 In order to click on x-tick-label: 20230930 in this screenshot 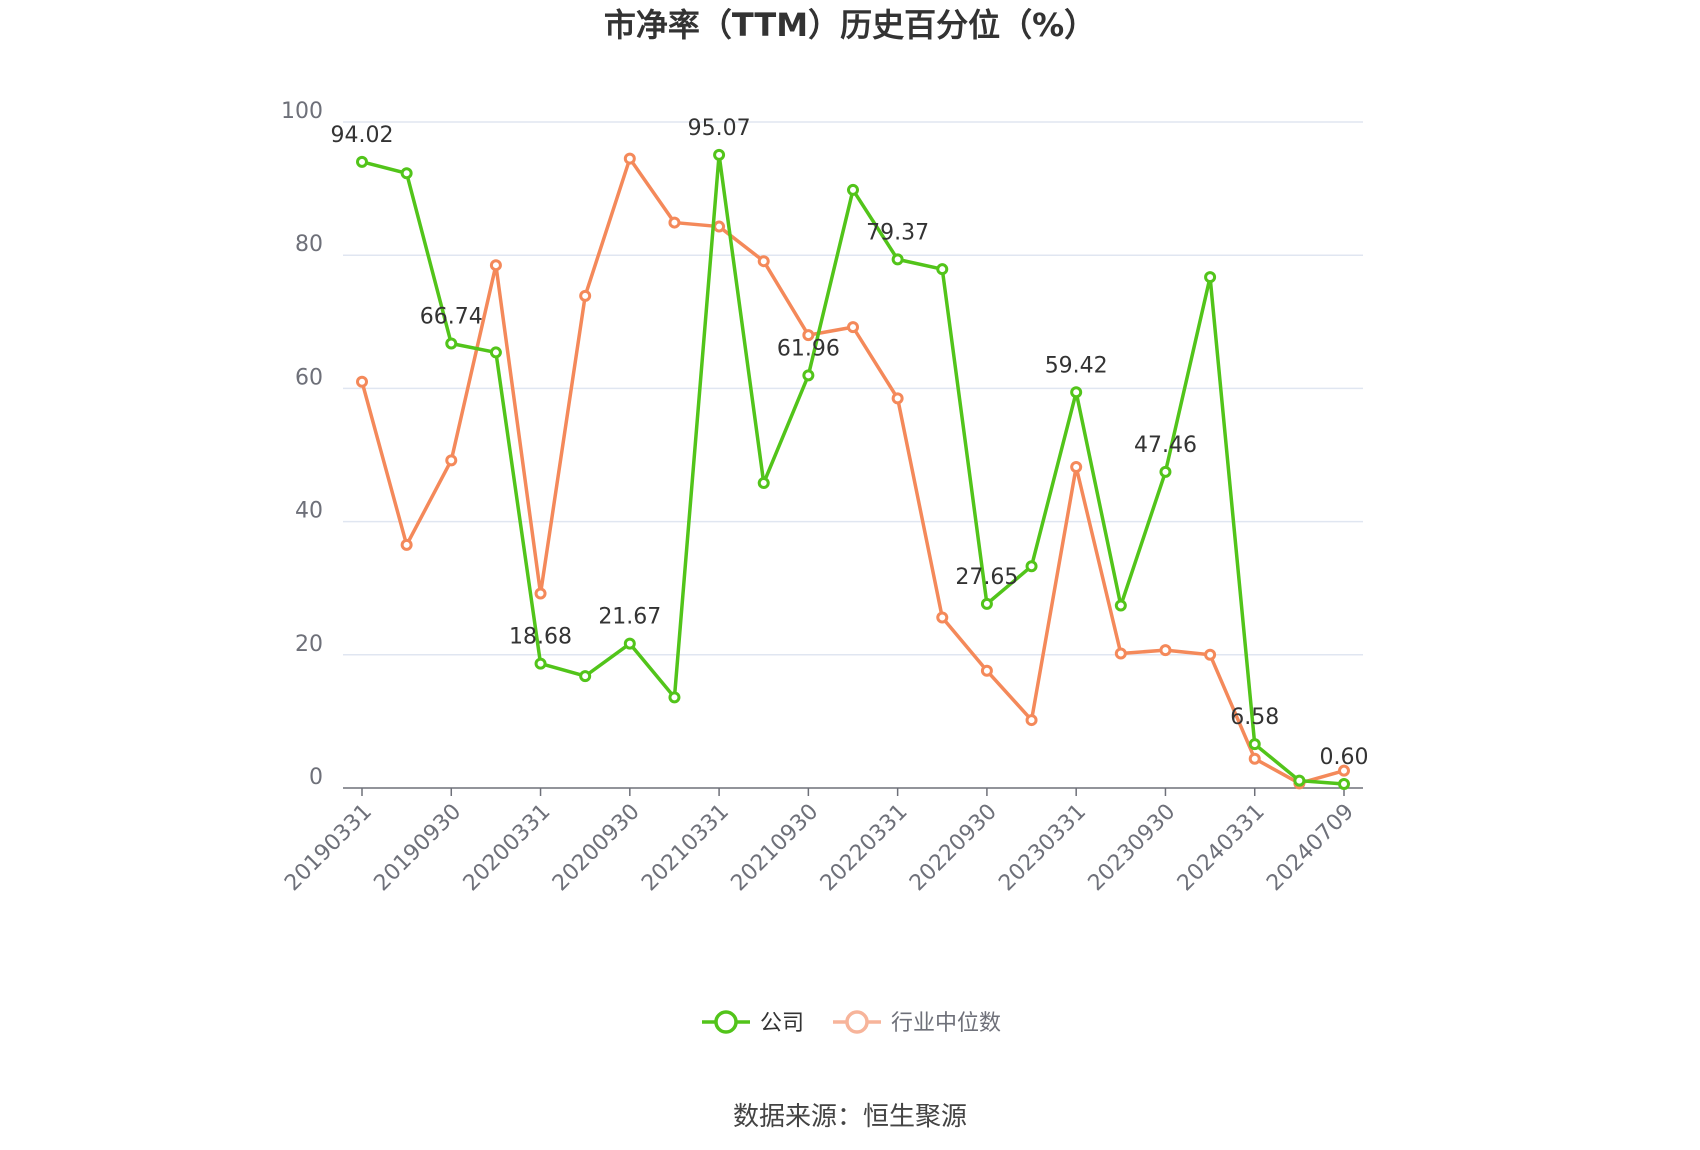, I will do `click(1132, 847)`.